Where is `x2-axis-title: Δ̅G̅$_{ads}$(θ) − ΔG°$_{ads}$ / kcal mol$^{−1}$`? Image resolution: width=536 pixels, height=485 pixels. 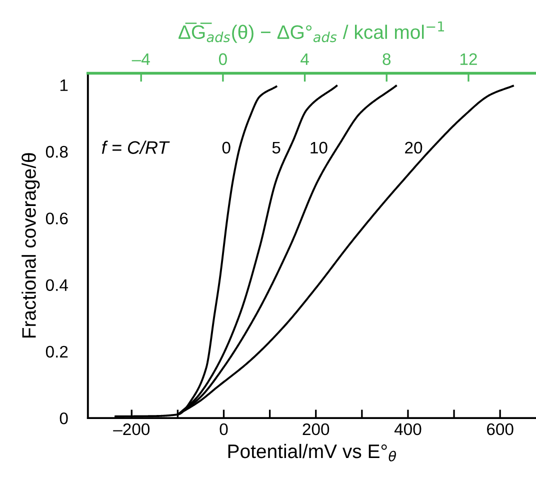
x2-axis-title: Δ̅G̅$_{ads}$(θ) − ΔG°$_{ads}$ / kcal mol$^{−1}$ is located at coordinates (311, 32).